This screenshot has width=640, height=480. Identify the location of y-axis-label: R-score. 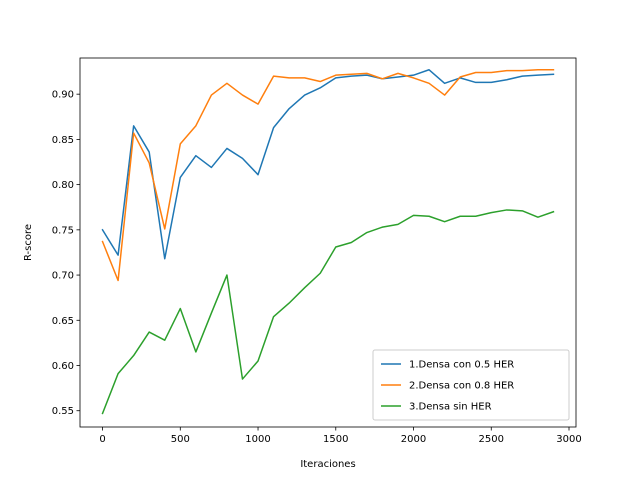
(28, 242).